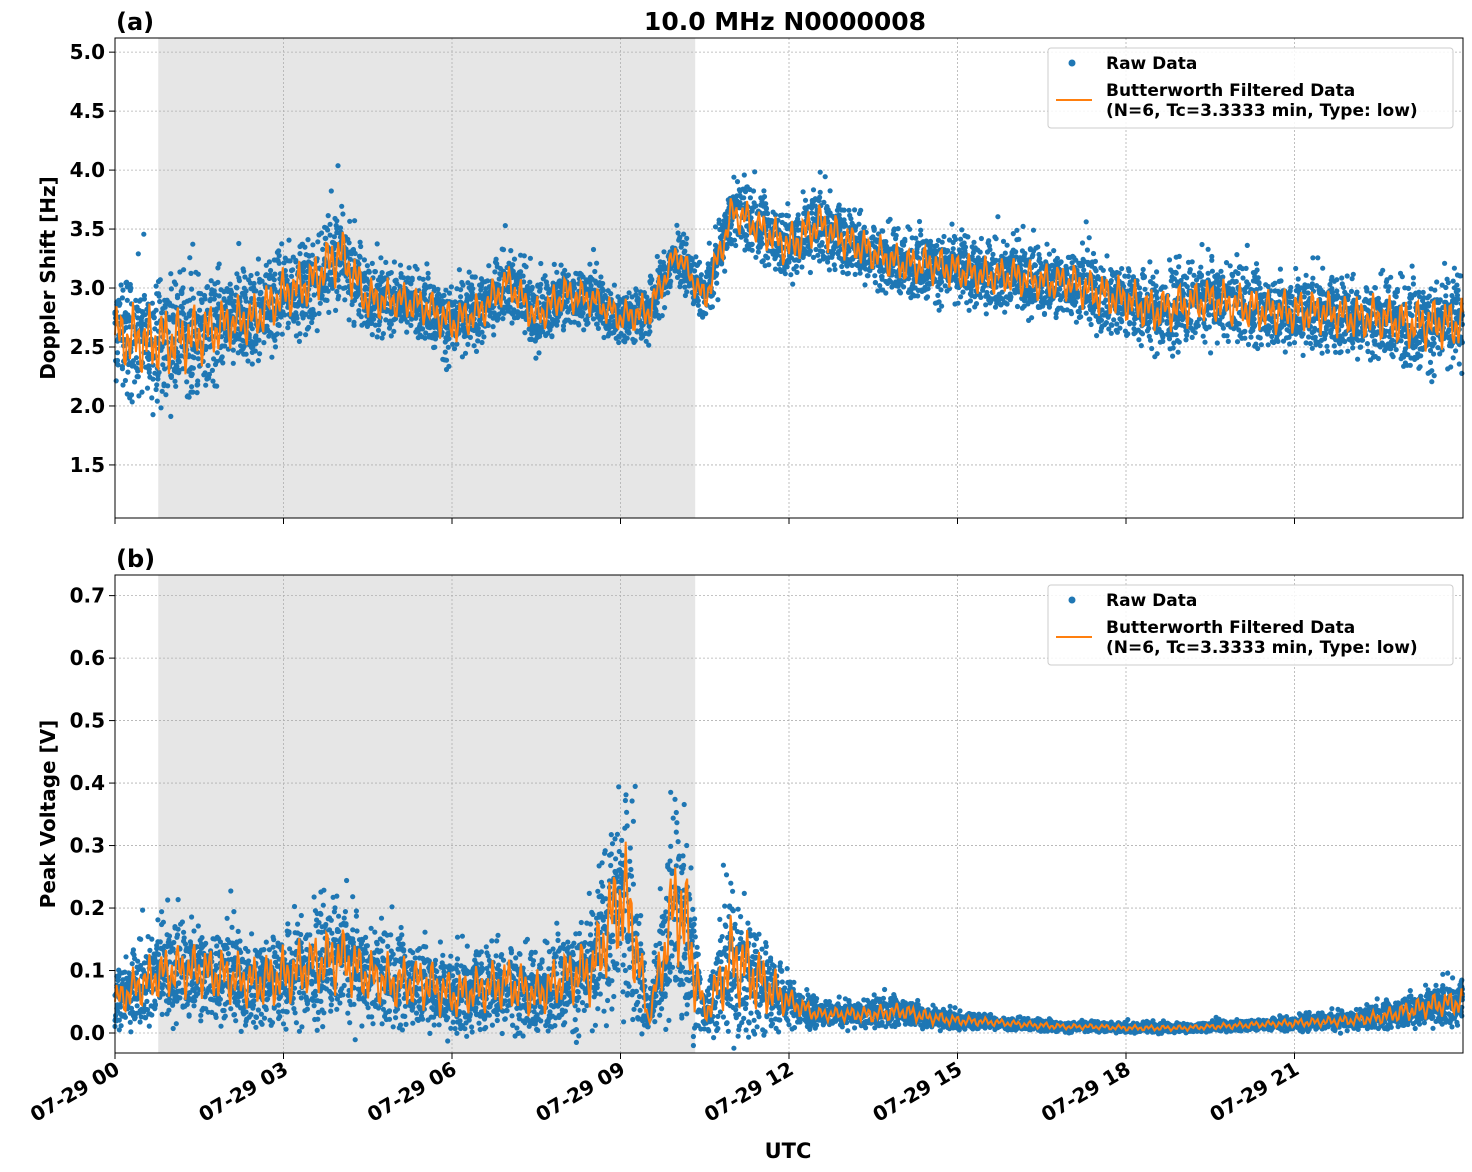 The height and width of the screenshot is (1172, 1472). I want to click on figure-title: 10.0 MHz N0000008, so click(785, 21).